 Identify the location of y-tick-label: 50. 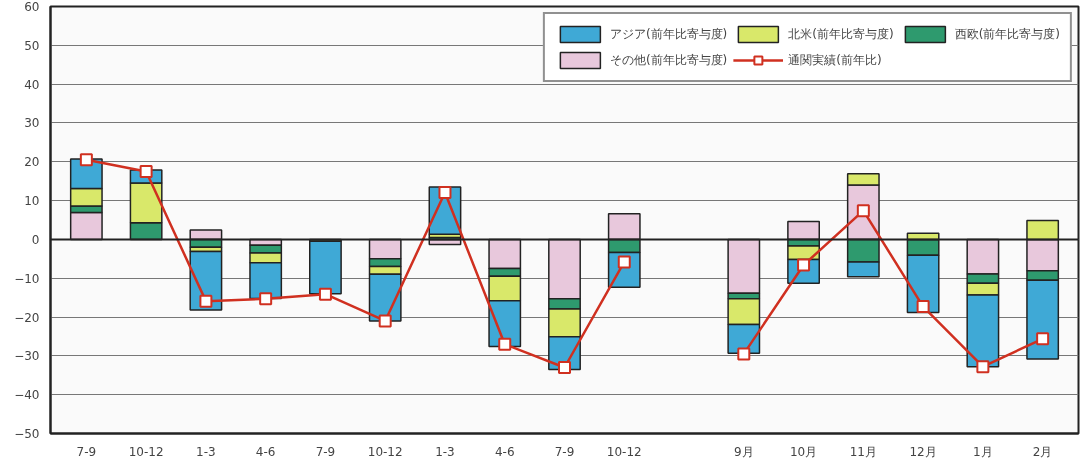
(32, 45).